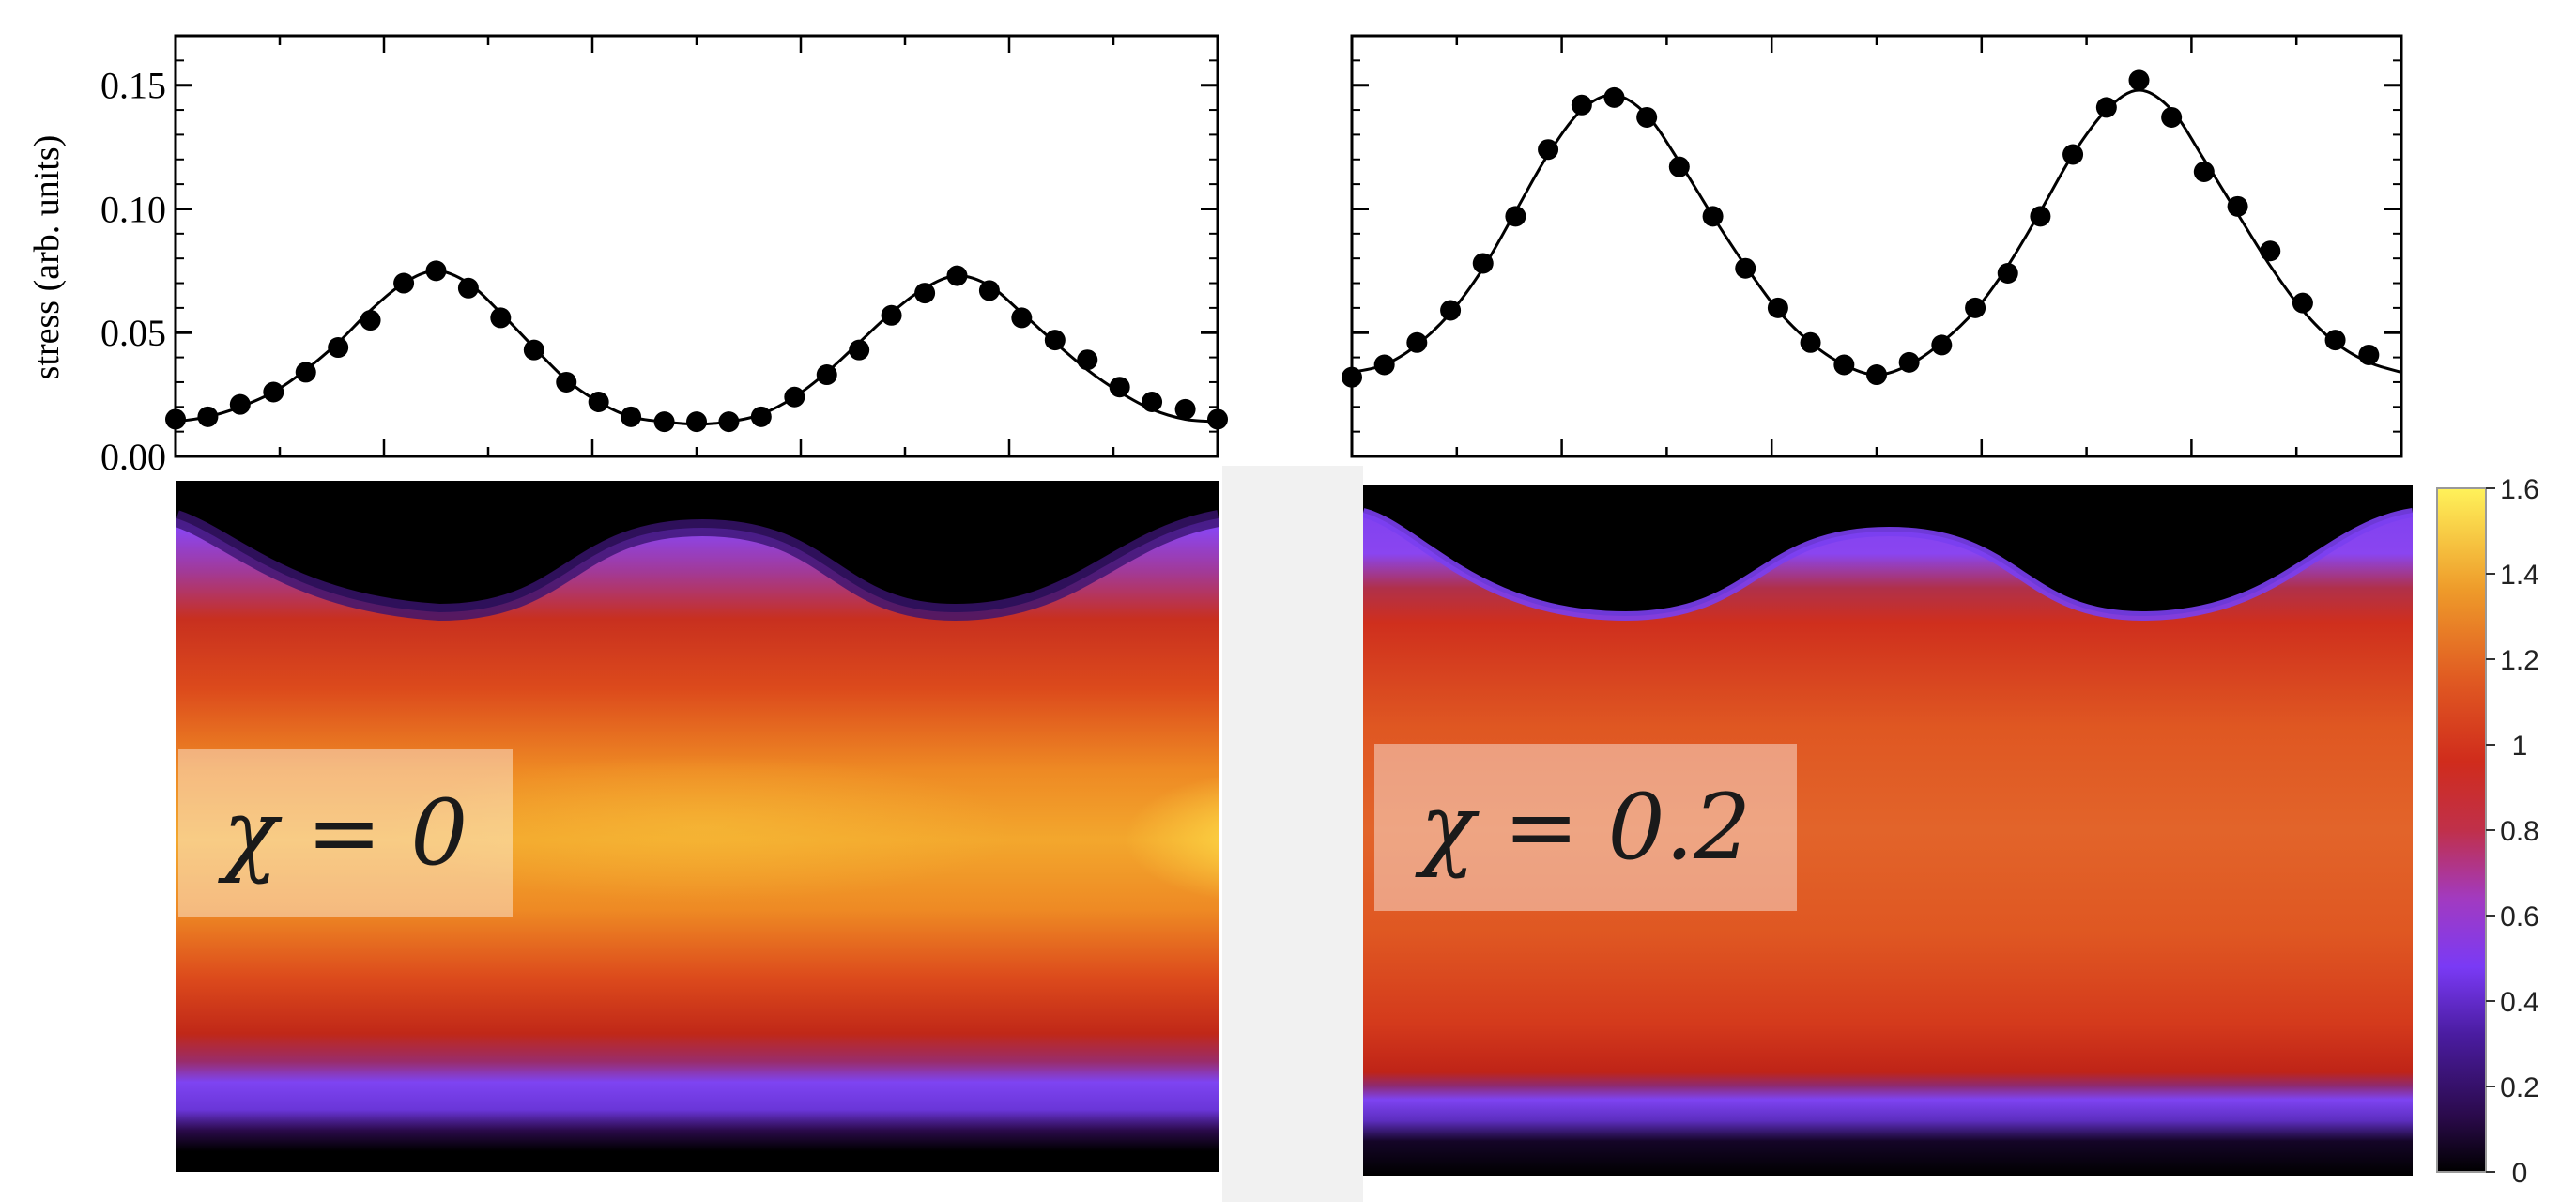 This screenshot has width=2576, height=1202. What do you see at coordinates (2520, 660) in the screenshot?
I see `colorbar-tick-label: 1.2` at bounding box center [2520, 660].